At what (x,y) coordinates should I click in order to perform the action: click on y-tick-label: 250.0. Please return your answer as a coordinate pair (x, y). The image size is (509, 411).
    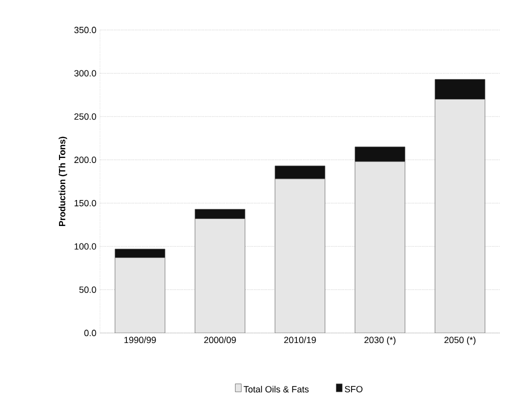
    Looking at the image, I should click on (85, 116).